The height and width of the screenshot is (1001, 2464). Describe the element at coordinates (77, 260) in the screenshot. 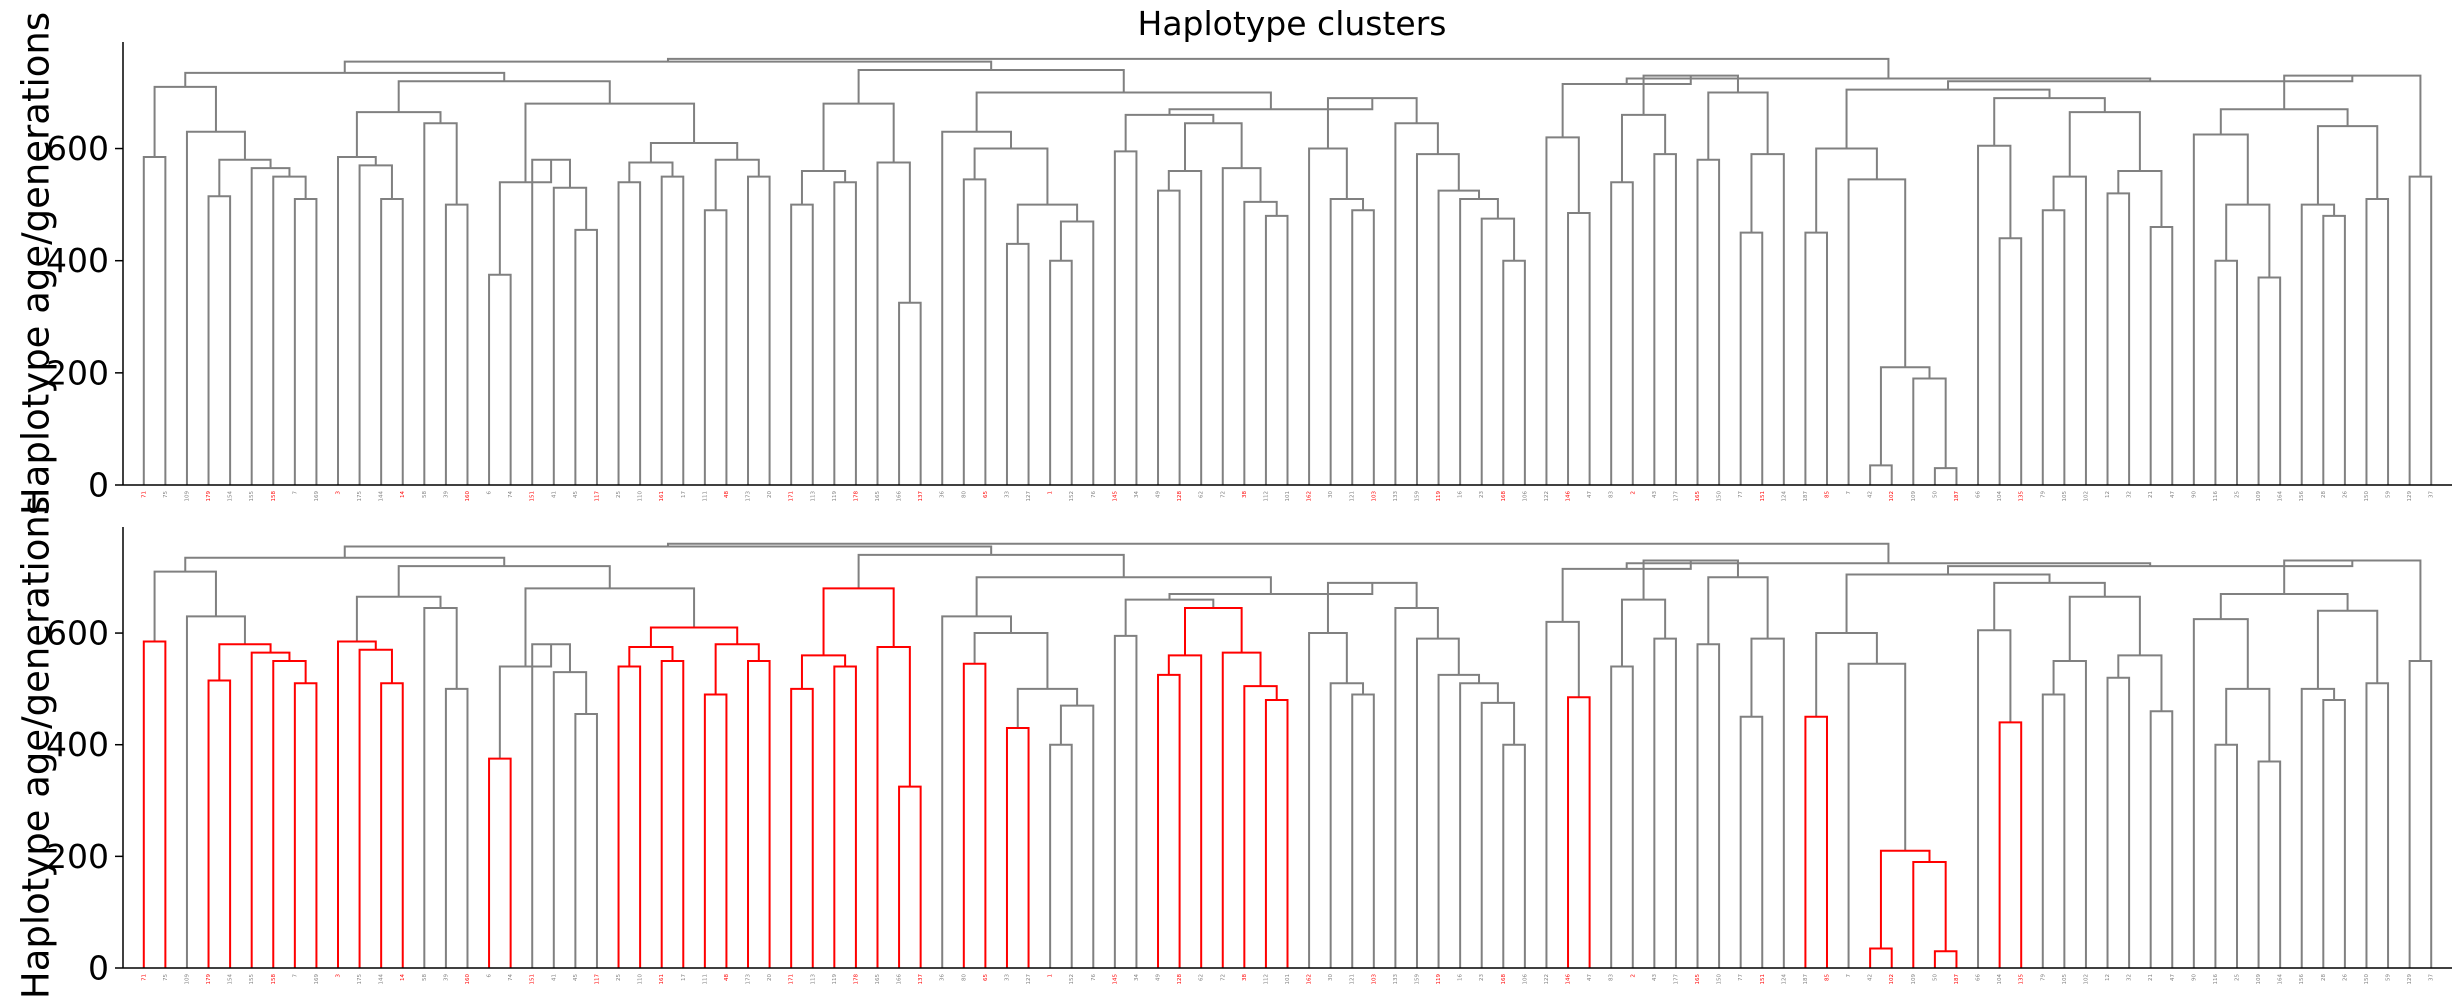

I see `y-tick-label: 400` at that location.